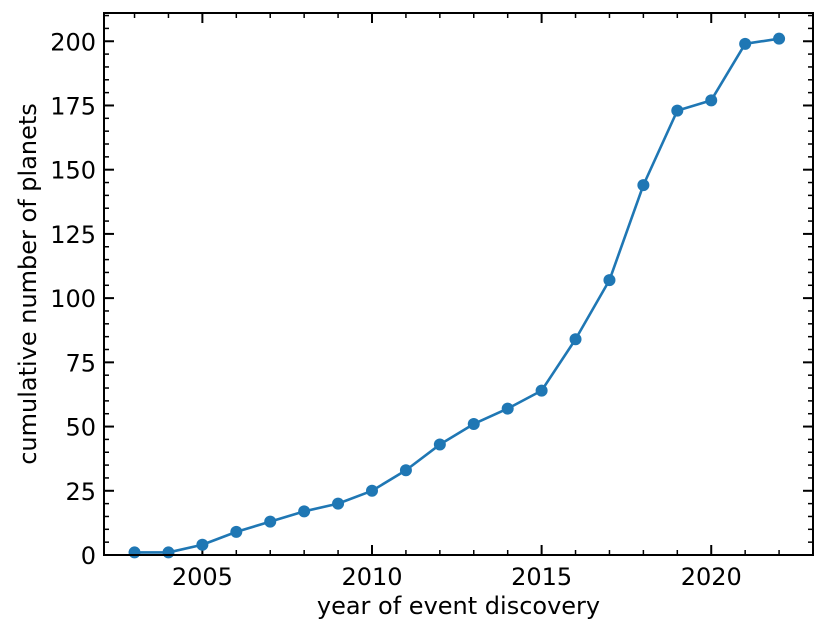 The height and width of the screenshot is (624, 832). I want to click on y-axis-label: cumulative number of planets, so click(28, 284).